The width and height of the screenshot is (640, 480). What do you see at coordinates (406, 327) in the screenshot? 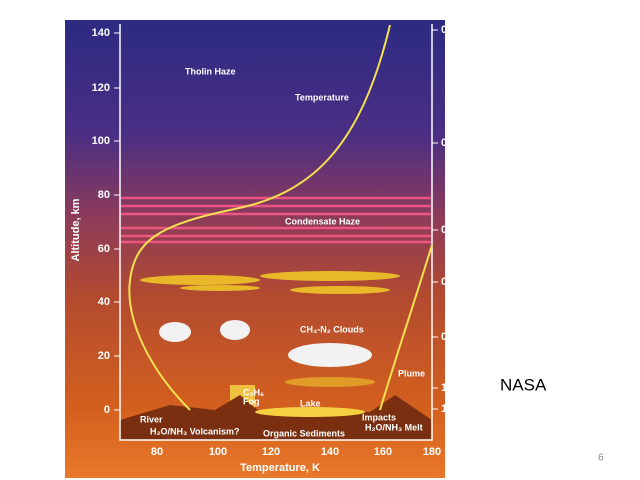
I see `temperature-curve` at bounding box center [406, 327].